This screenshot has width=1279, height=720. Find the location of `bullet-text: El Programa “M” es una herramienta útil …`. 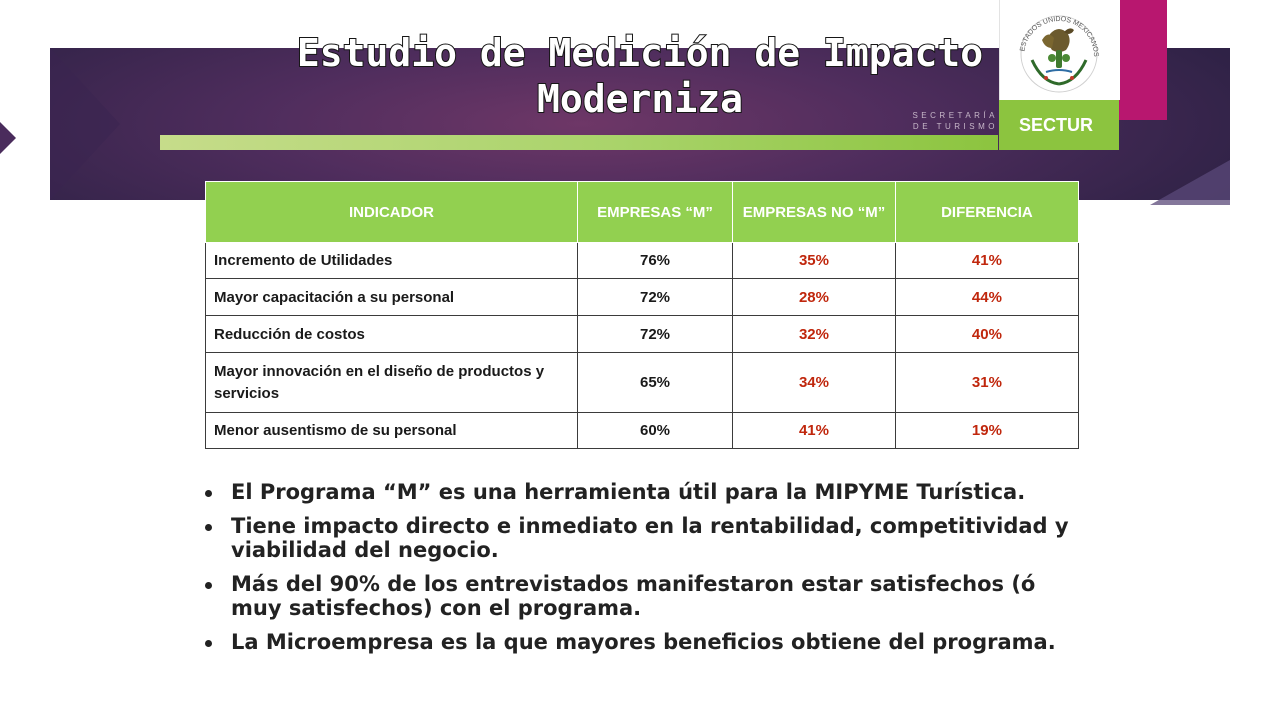

bullet-text: El Programa “M” es una herramienta útil … is located at coordinates (628, 492).